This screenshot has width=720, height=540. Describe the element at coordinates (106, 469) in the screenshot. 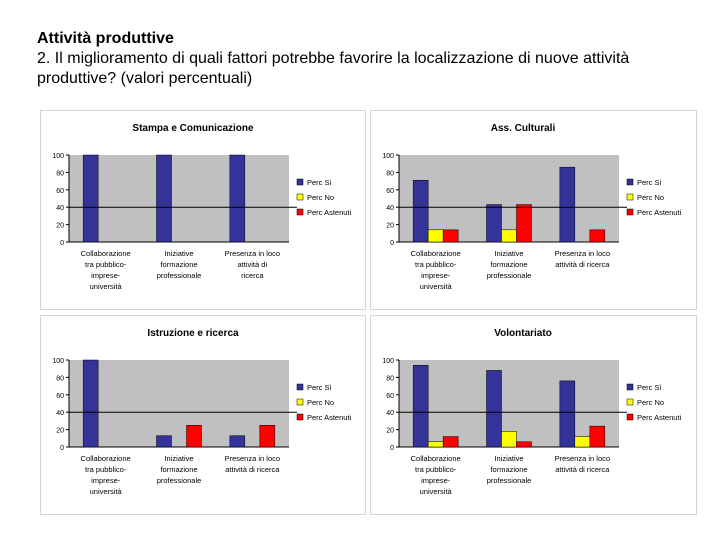

I see `category-label-line: tra pubblico-` at that location.